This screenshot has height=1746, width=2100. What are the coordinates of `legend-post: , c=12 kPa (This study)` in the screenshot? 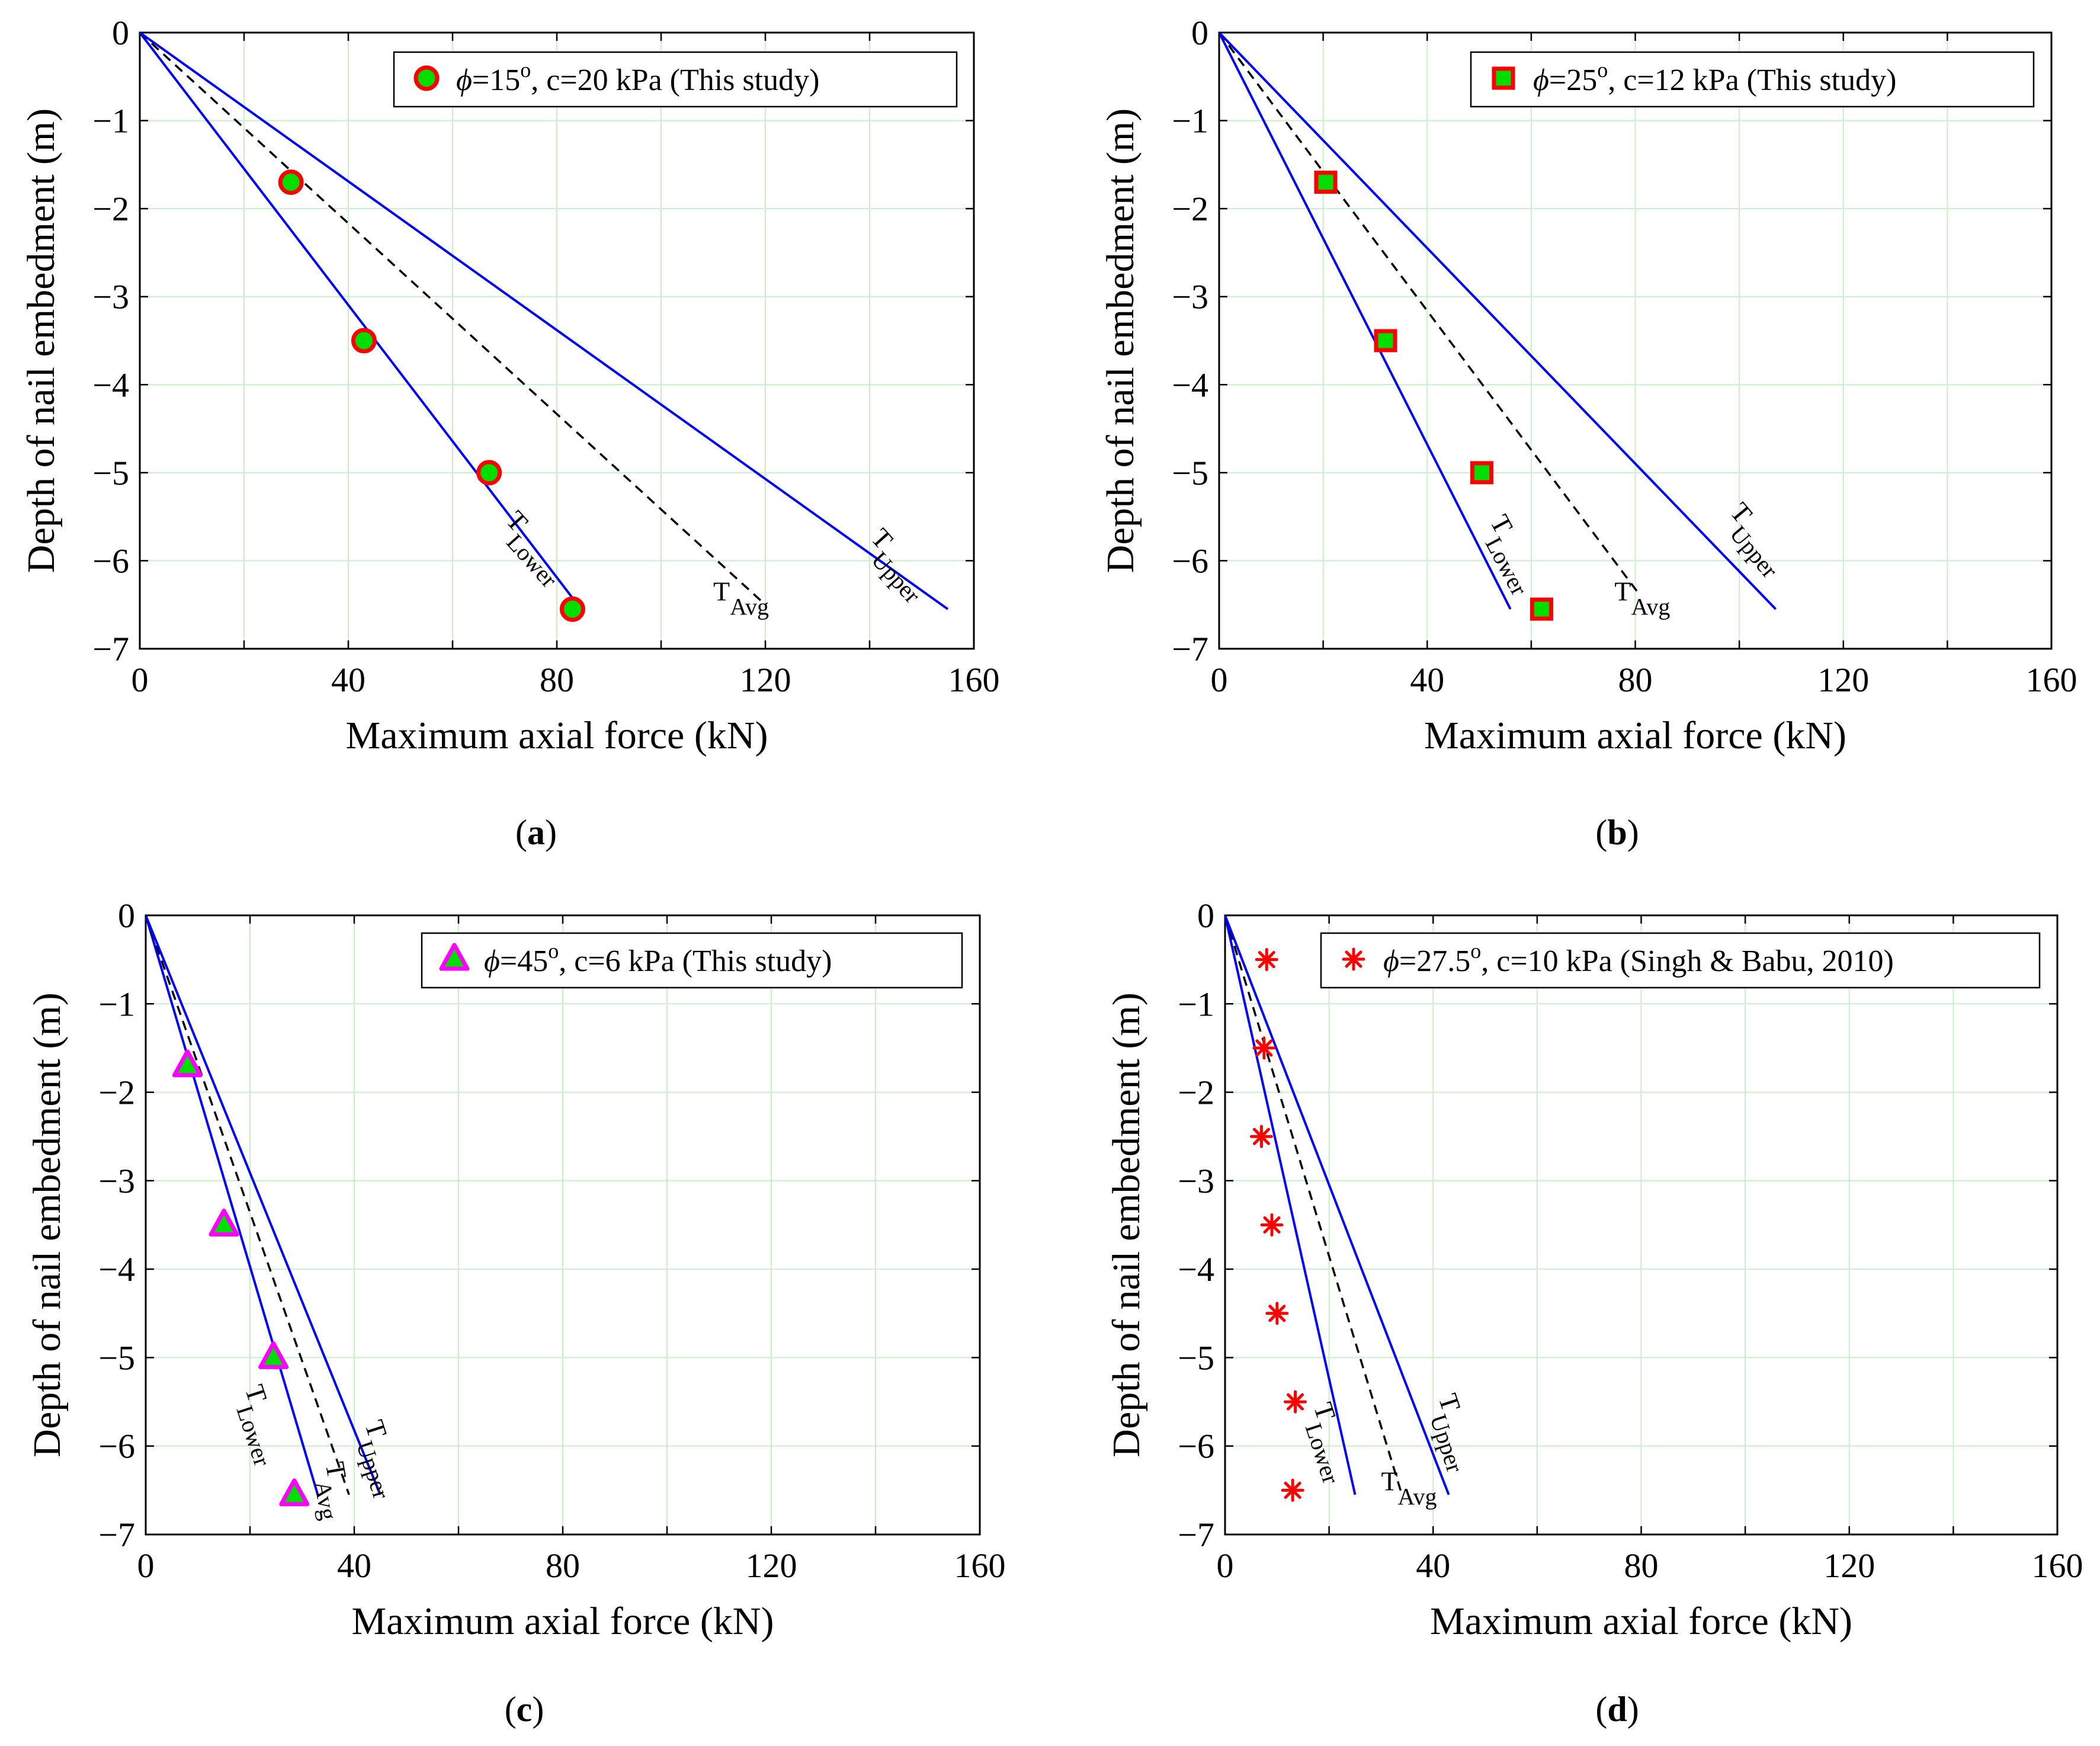 It's located at (1752, 80).